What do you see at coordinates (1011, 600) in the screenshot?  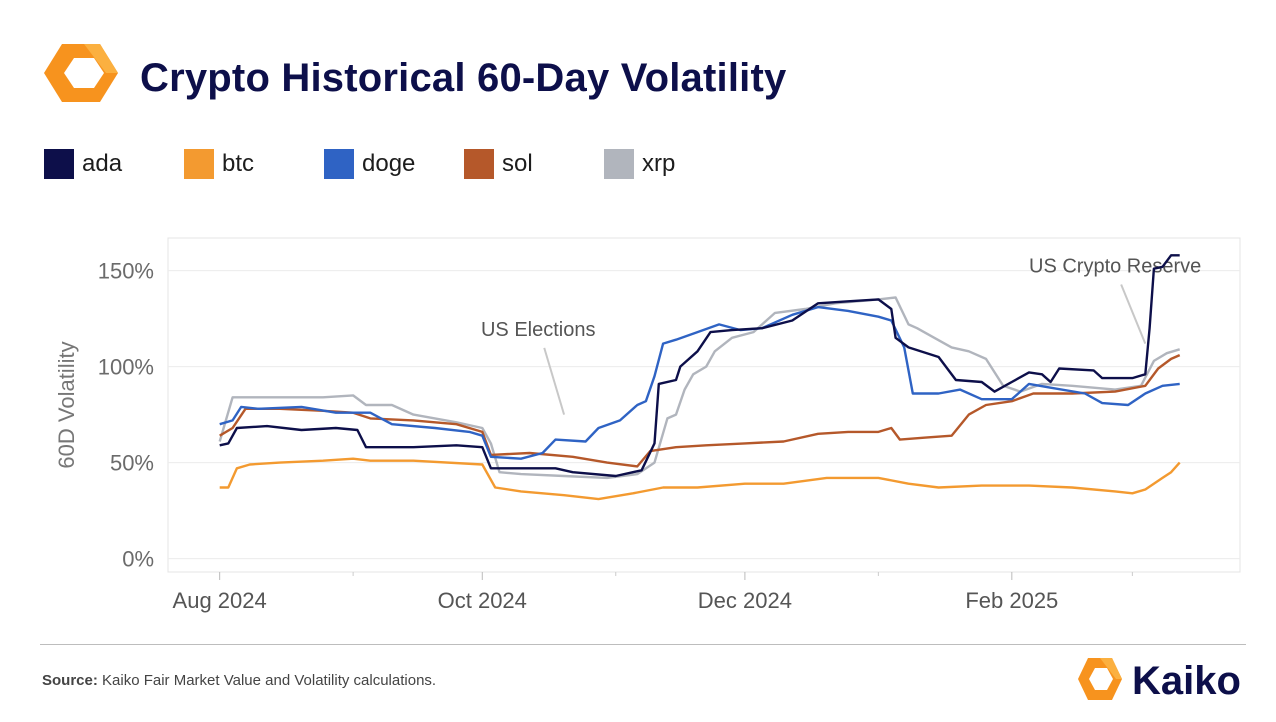 I see `x-tick-label: Feb 2025` at bounding box center [1011, 600].